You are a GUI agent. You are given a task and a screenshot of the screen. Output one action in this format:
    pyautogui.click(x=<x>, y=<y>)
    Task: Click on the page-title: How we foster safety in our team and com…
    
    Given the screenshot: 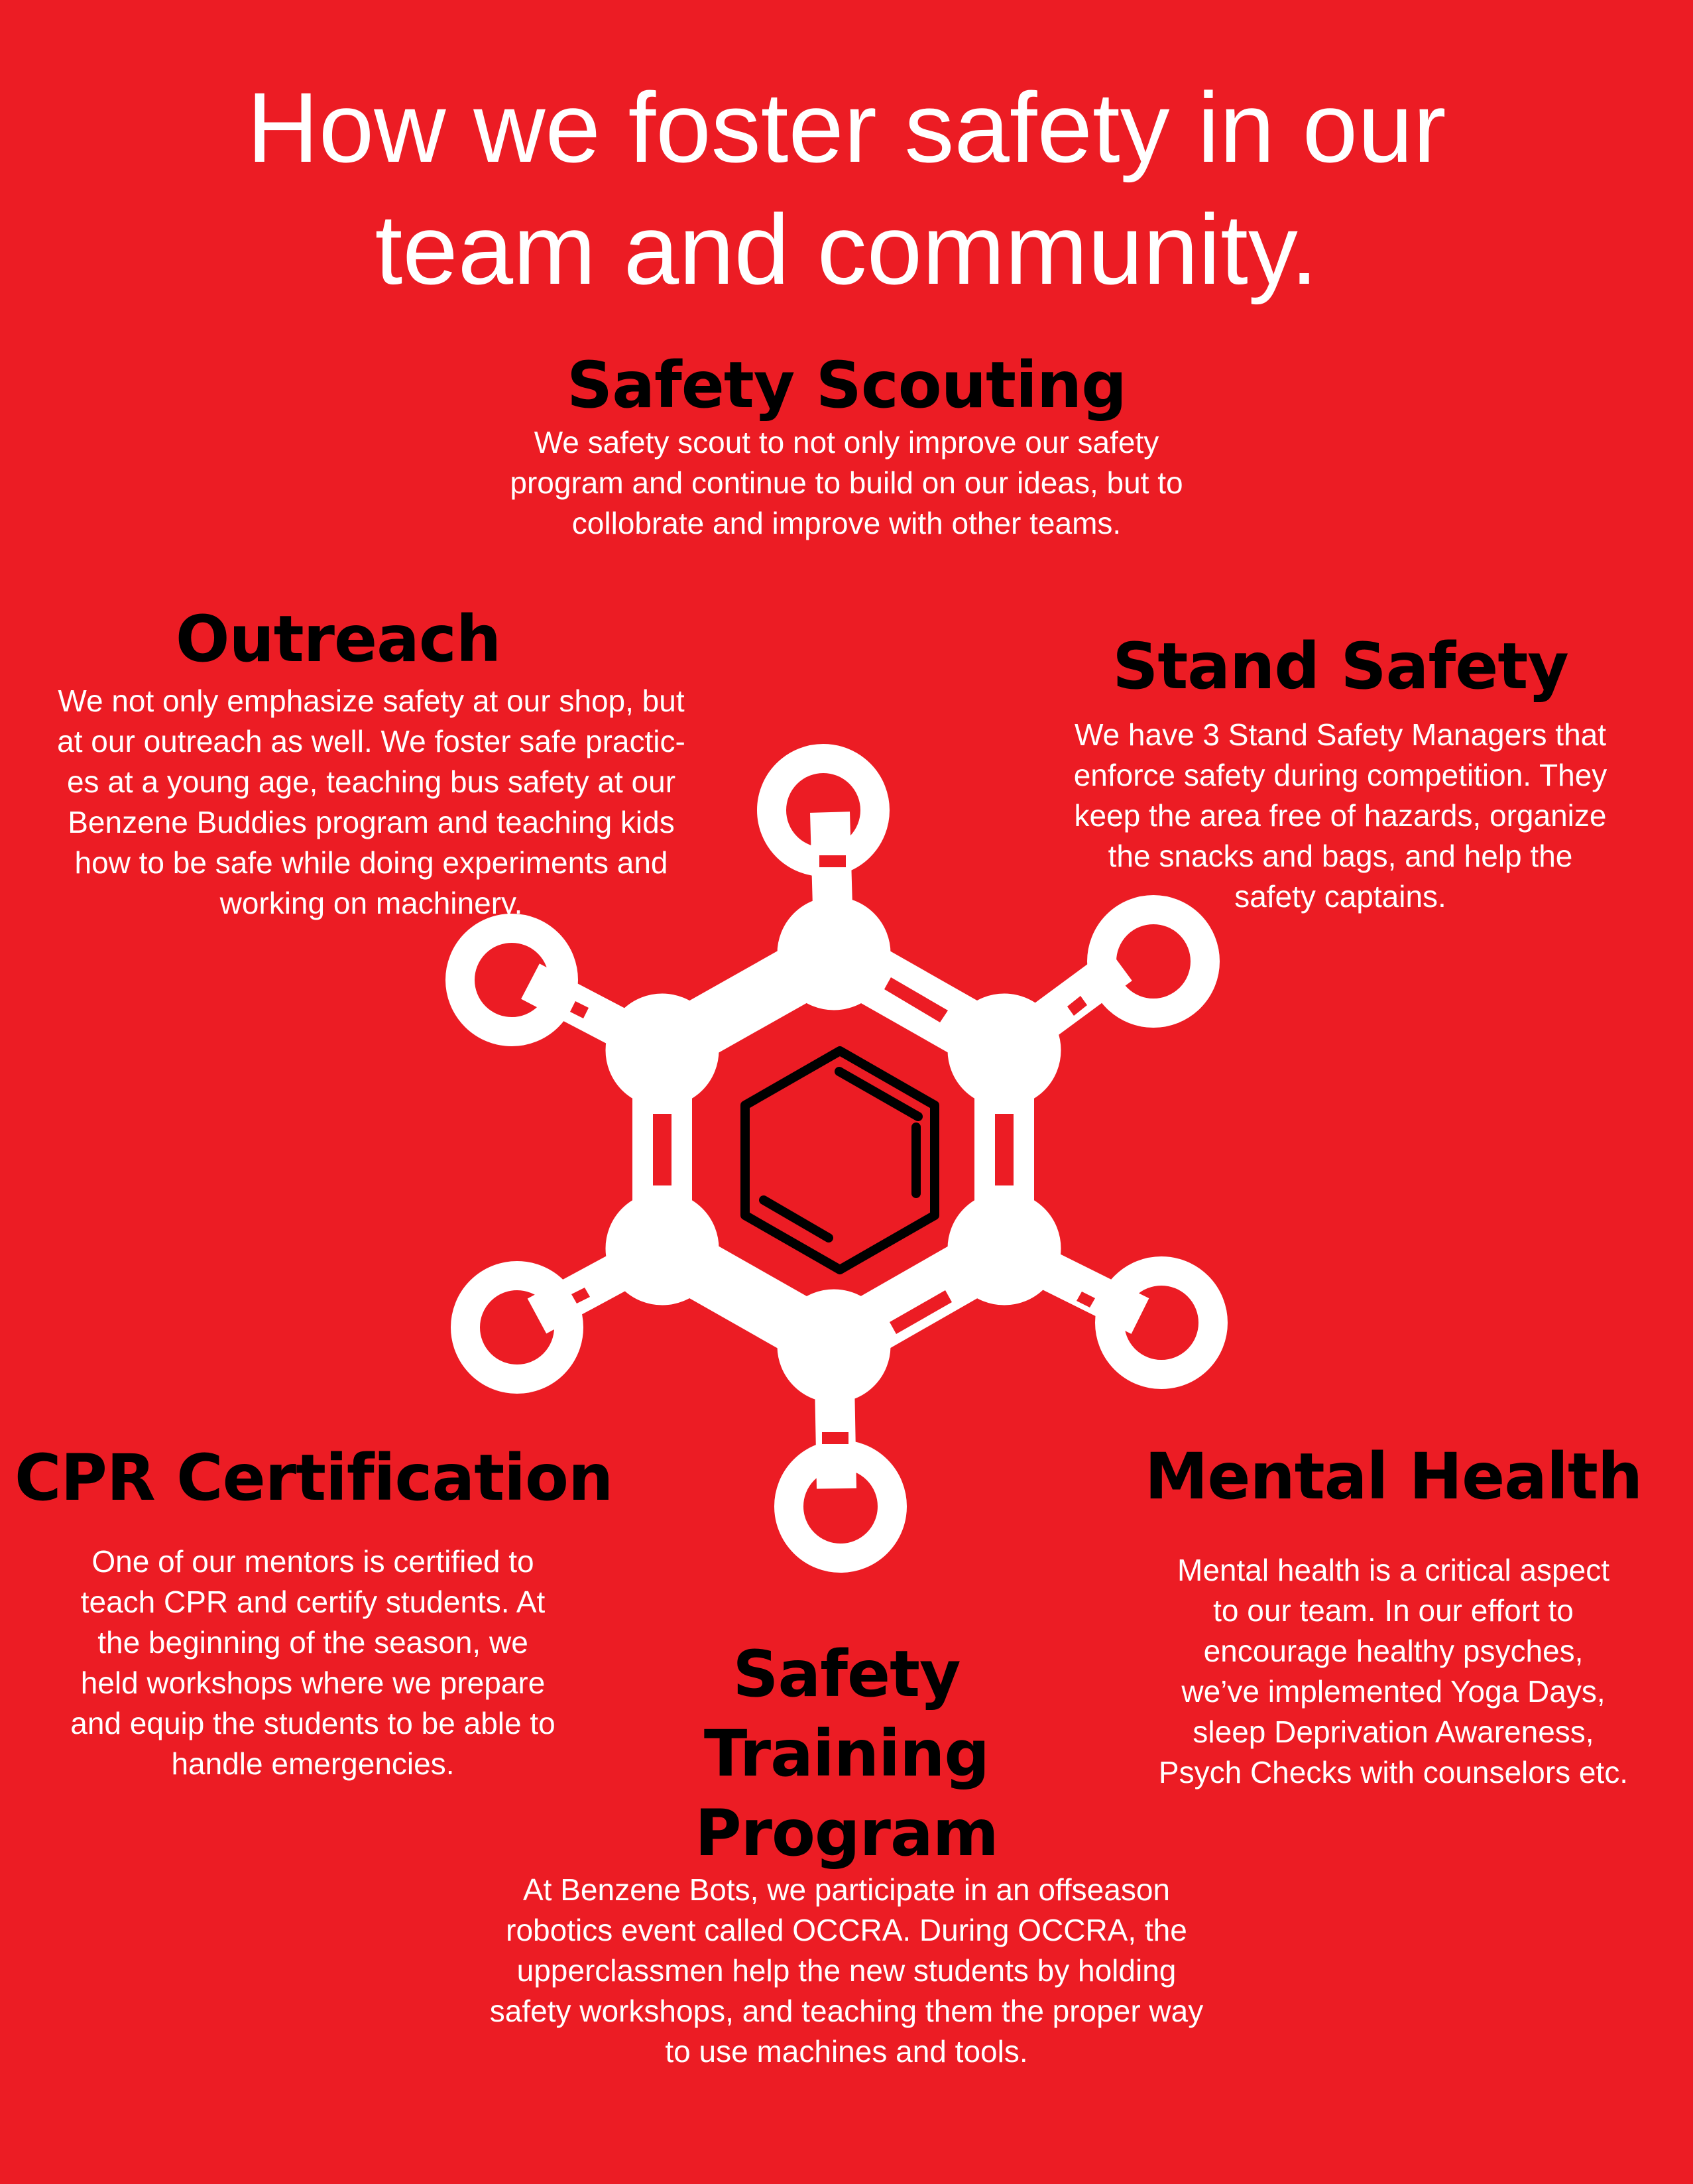 What is the action you would take?
    pyautogui.click(x=846, y=188)
    